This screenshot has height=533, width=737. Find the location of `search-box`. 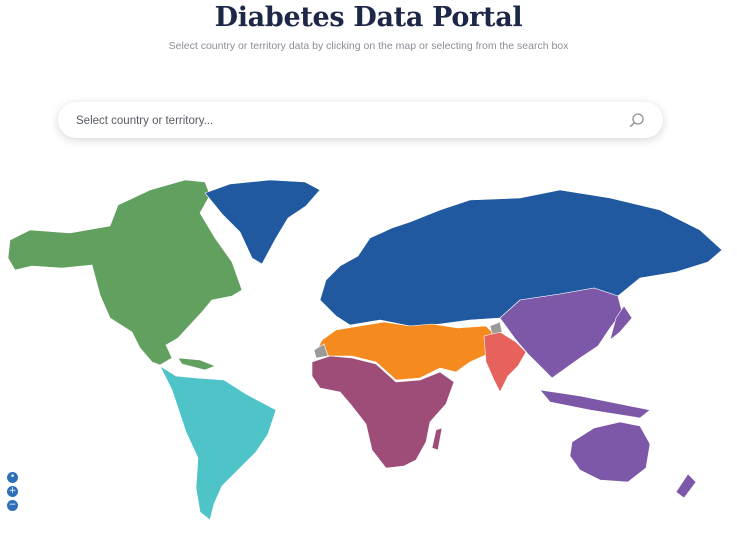

search-box is located at coordinates (360, 121).